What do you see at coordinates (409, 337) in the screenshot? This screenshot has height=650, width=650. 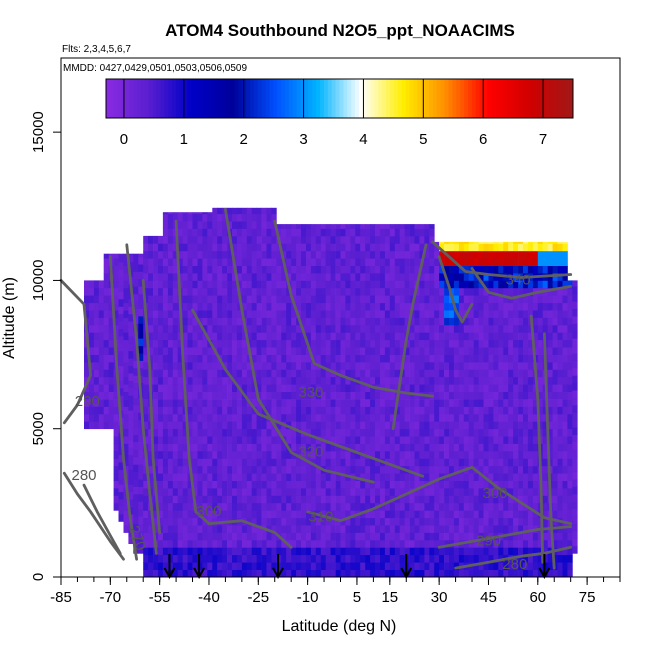 I see `theta-contour-line` at bounding box center [409, 337].